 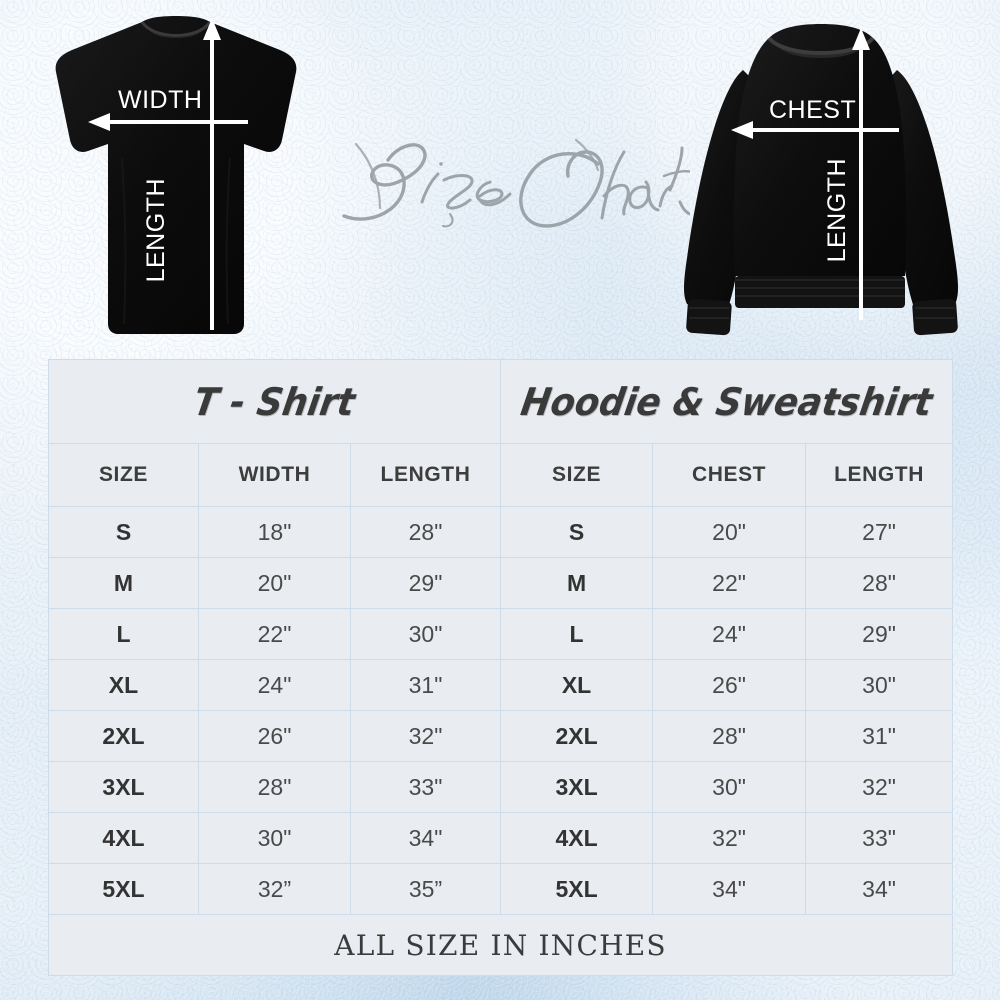 What do you see at coordinates (160, 100) in the screenshot?
I see `tshirt-width-label: WIDTH` at bounding box center [160, 100].